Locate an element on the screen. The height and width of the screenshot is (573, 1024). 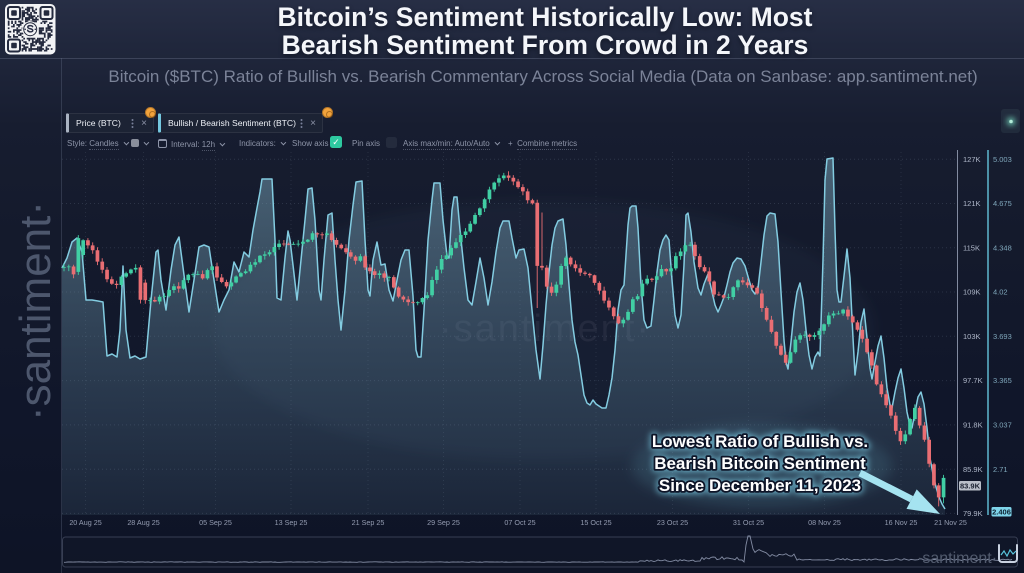
svg-text: Lowest Ratio of Bullish vs. is located at coordinates (760, 441).